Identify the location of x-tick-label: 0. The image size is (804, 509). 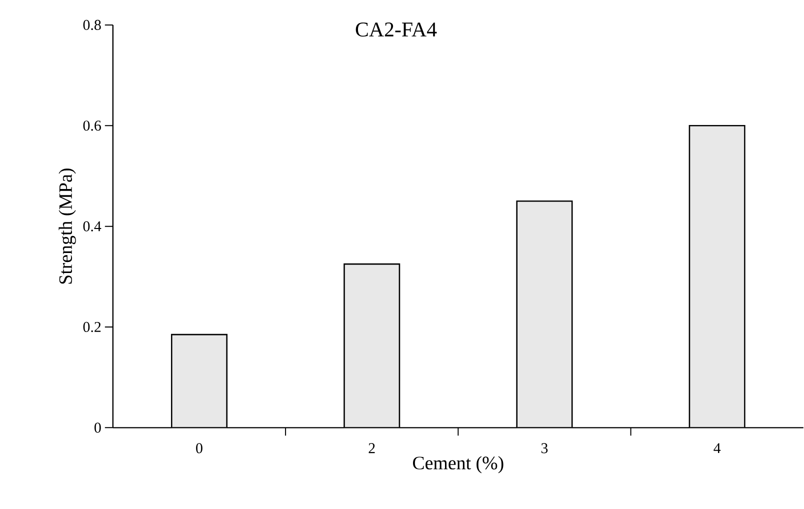
(199, 448).